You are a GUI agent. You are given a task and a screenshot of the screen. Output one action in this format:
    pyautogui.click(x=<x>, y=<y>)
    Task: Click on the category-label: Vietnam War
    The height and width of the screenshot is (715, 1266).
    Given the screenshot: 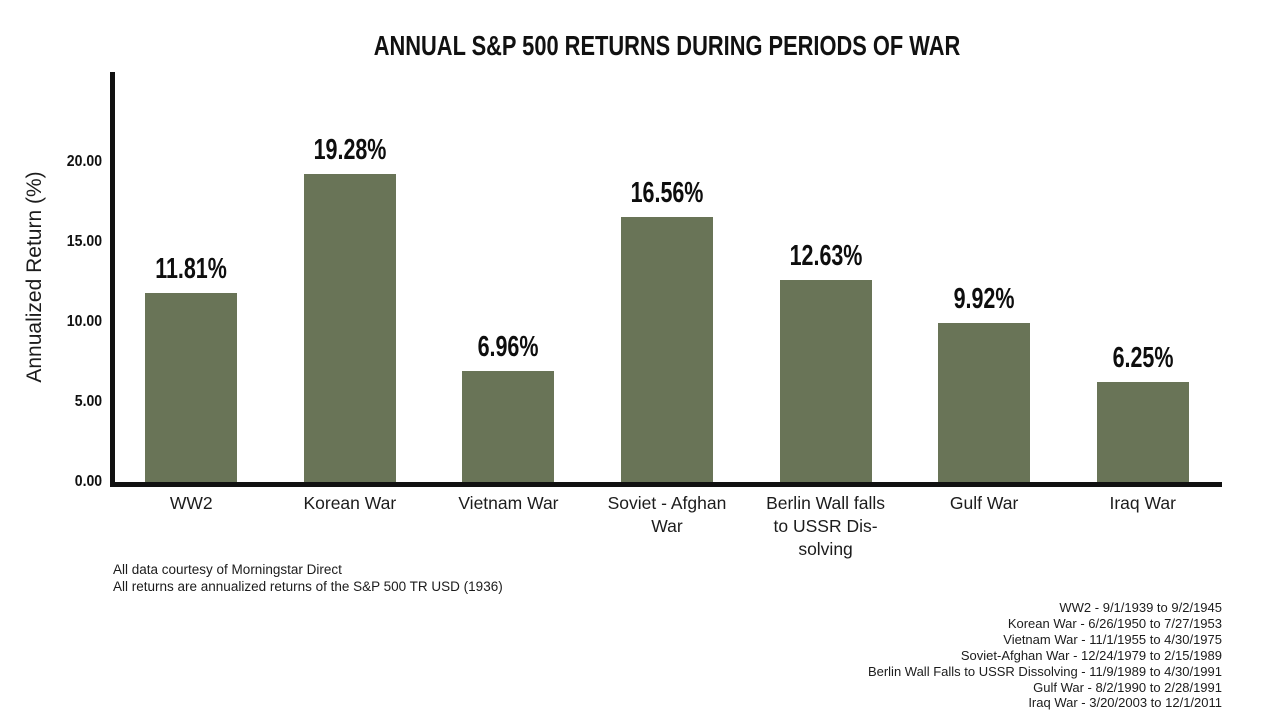 What is the action you would take?
    pyautogui.click(x=508, y=503)
    